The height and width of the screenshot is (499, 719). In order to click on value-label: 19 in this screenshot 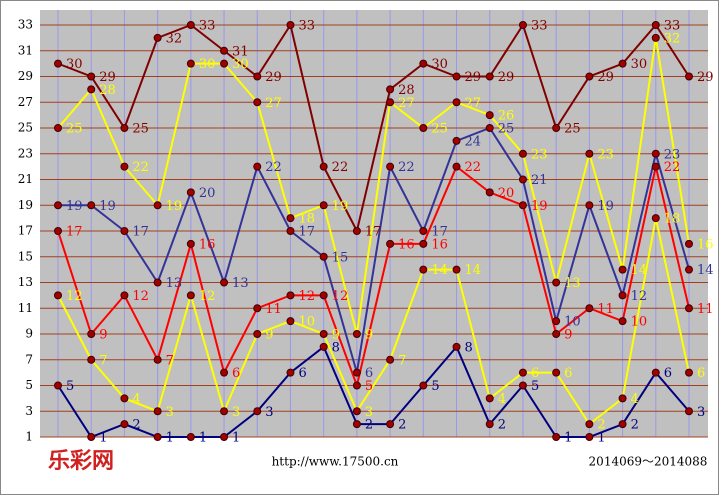, I will do `click(74, 206)`.